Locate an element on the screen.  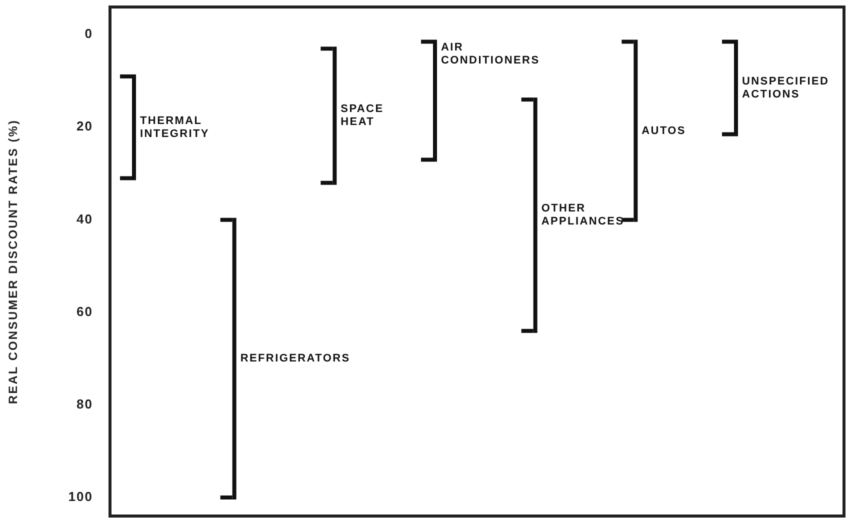
x-tick-label: REFRIGERATORS is located at coordinates (295, 358).